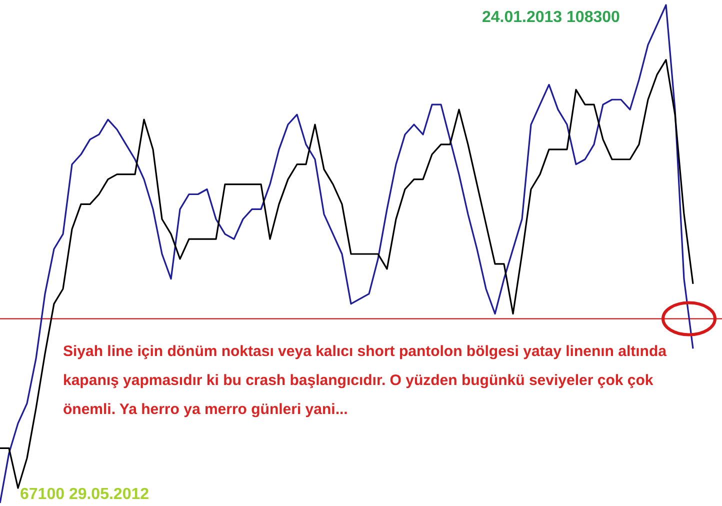  What do you see at coordinates (85, 494) in the screenshot?
I see `annotation: 67100 29.05.2012` at bounding box center [85, 494].